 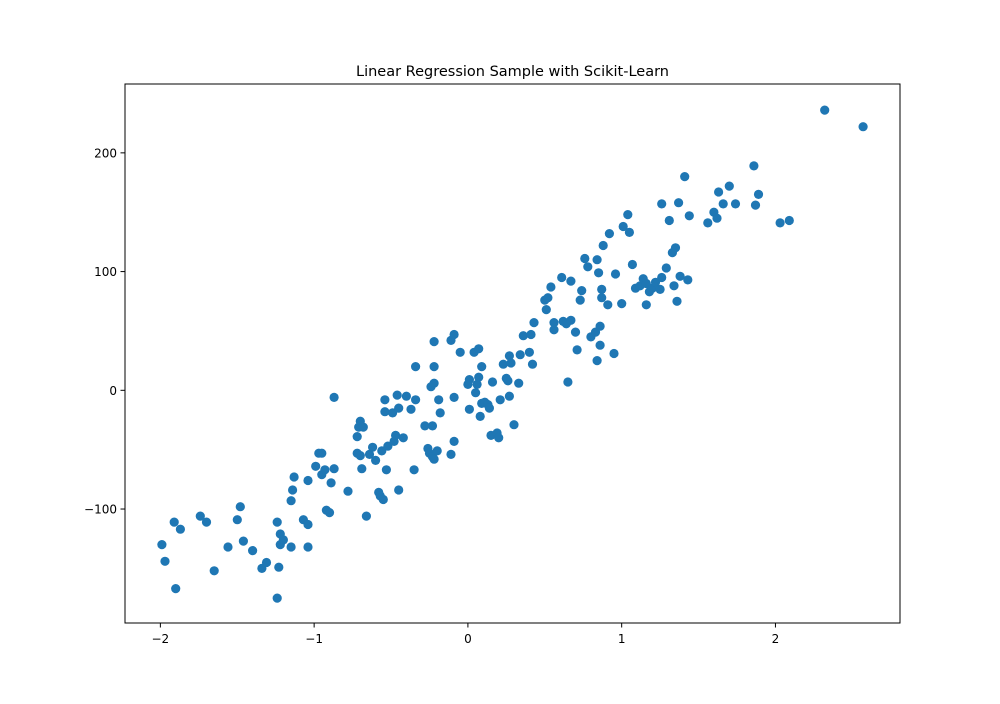 What do you see at coordinates (776, 639) in the screenshot?
I see `x-tick-label: 2` at bounding box center [776, 639].